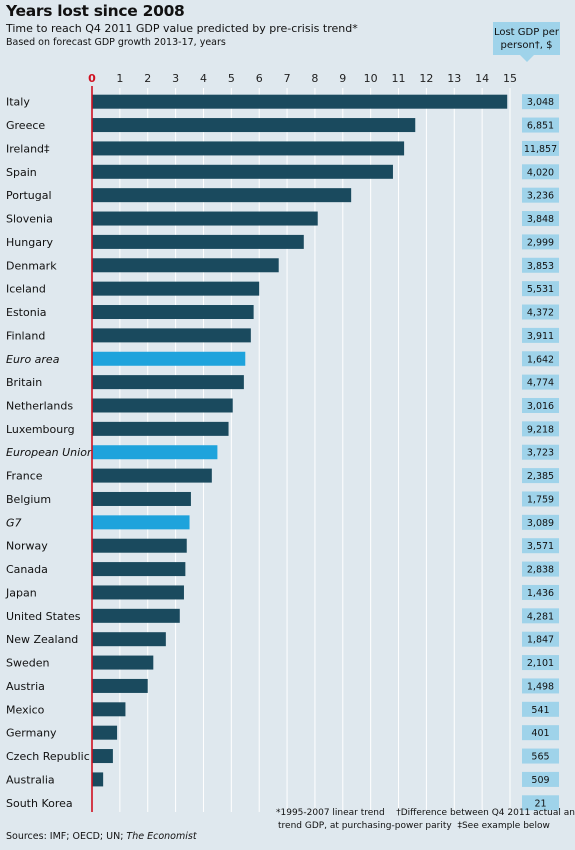 The width and height of the screenshot is (575, 850). I want to click on value-text-south-korea: 21, so click(540, 803).